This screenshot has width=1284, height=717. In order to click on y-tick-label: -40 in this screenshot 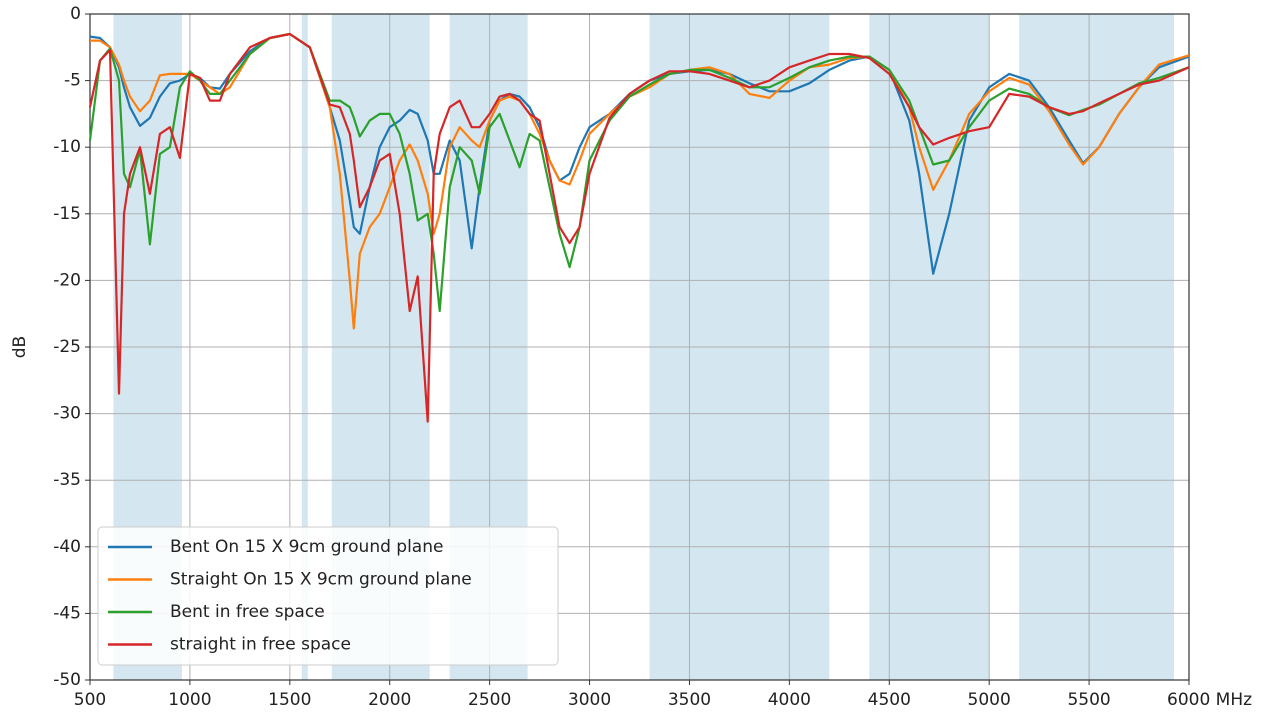, I will do `click(67, 547)`.